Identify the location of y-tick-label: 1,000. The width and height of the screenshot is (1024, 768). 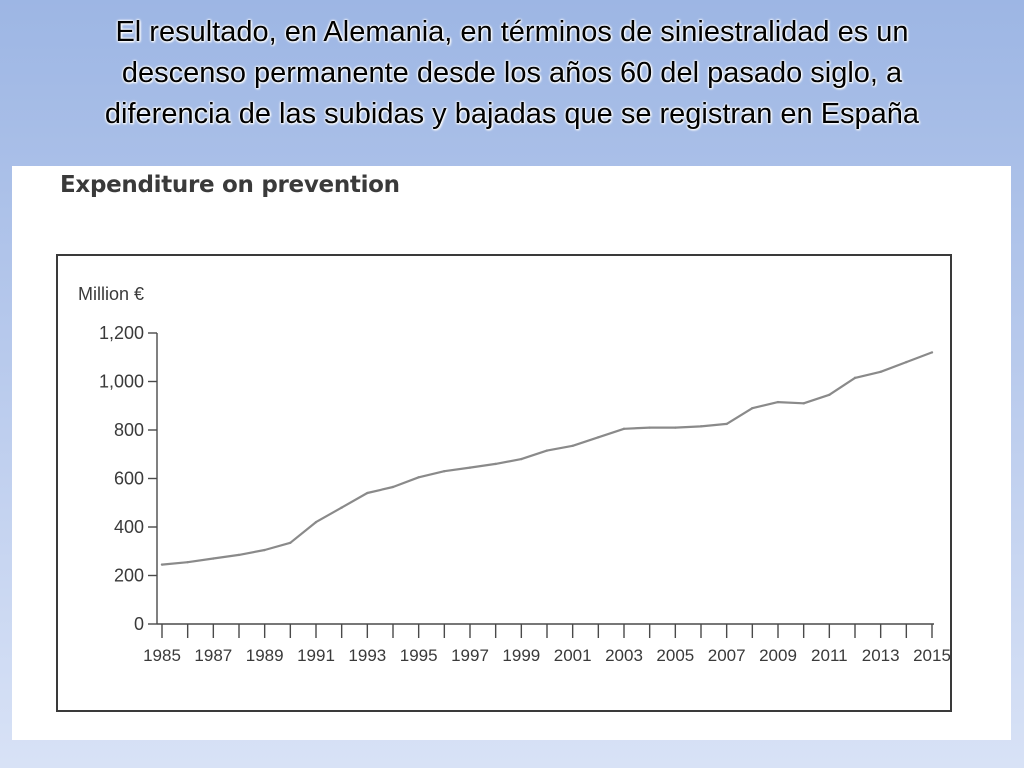
(121, 382).